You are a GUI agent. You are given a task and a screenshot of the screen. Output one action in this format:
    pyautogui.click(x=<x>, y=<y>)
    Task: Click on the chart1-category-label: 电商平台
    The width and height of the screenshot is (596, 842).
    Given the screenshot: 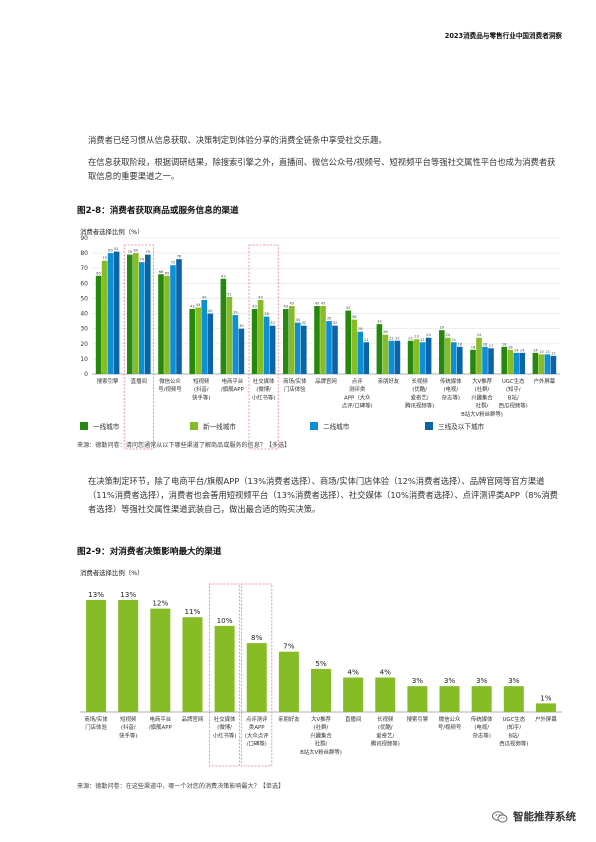 What is the action you would take?
    pyautogui.click(x=233, y=381)
    